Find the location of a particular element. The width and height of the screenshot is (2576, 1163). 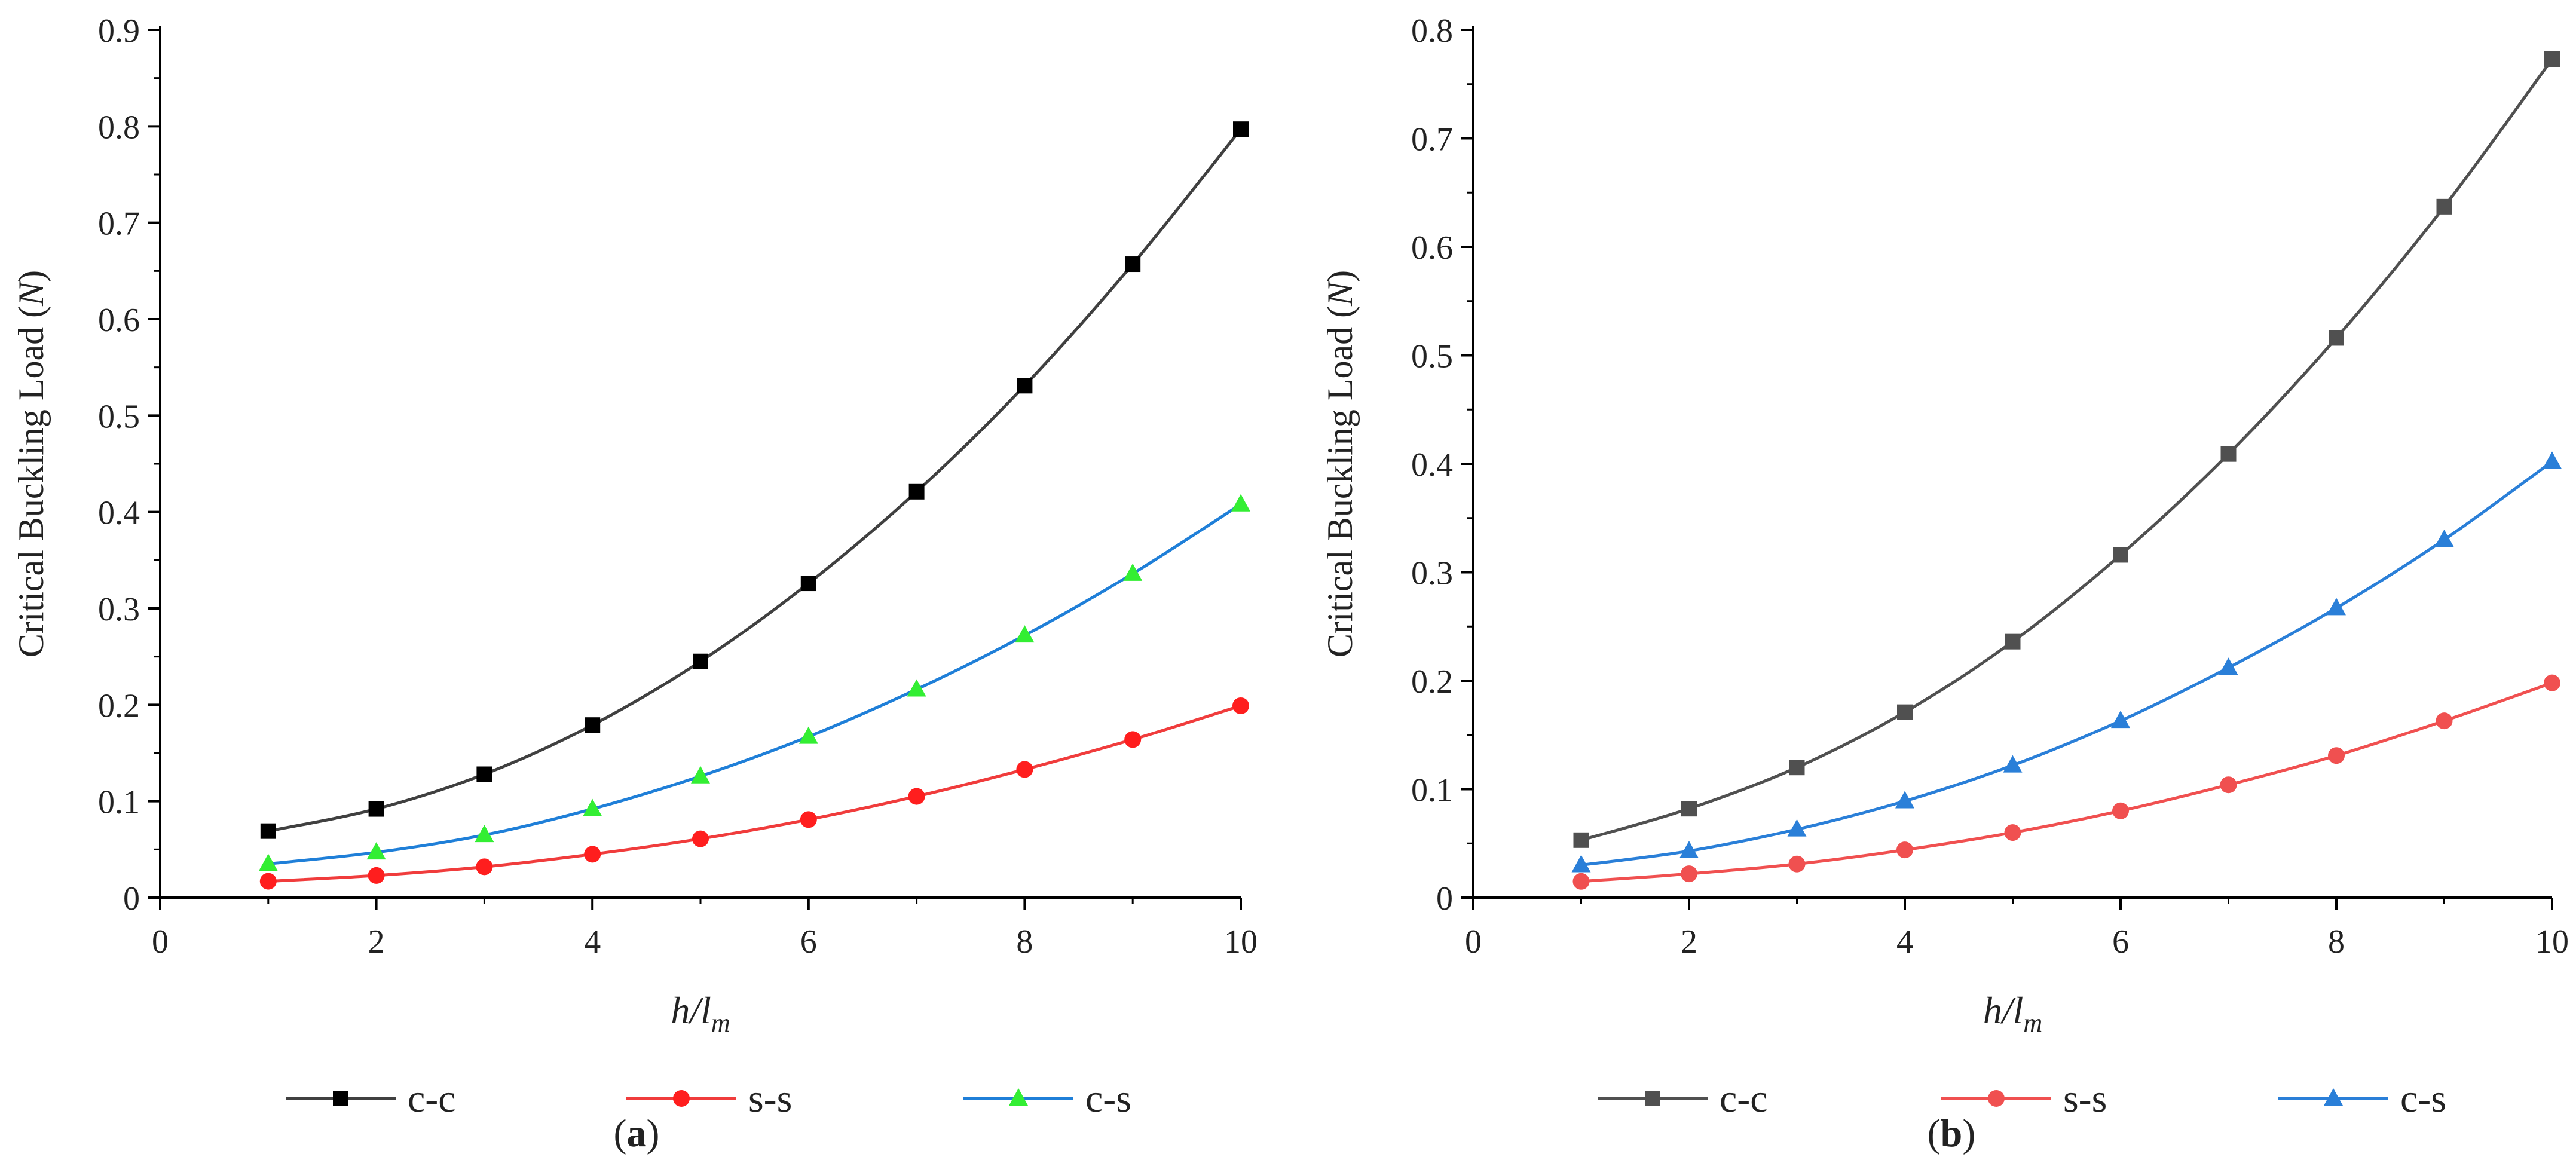

panel-label-paren: ( is located at coordinates (1934, 1133).